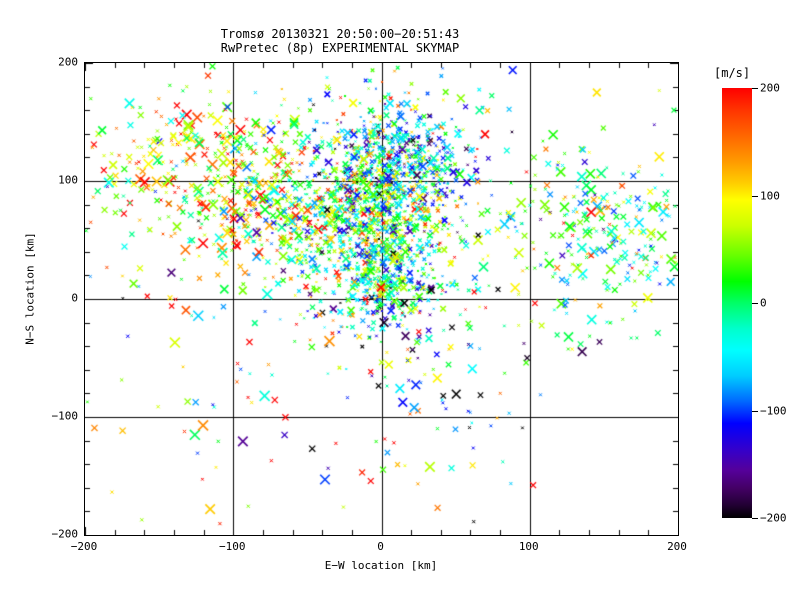  What do you see at coordinates (74, 298) in the screenshot?
I see `y-tick-label: 0` at bounding box center [74, 298].